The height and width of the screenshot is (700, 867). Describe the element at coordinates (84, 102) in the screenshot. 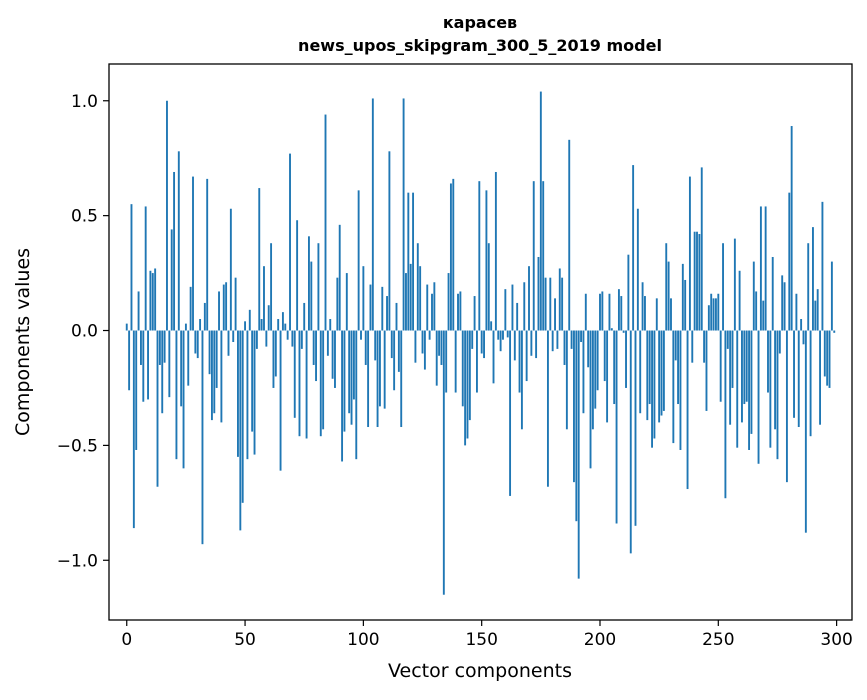

I see `y-tick-label: 1.0` at that location.